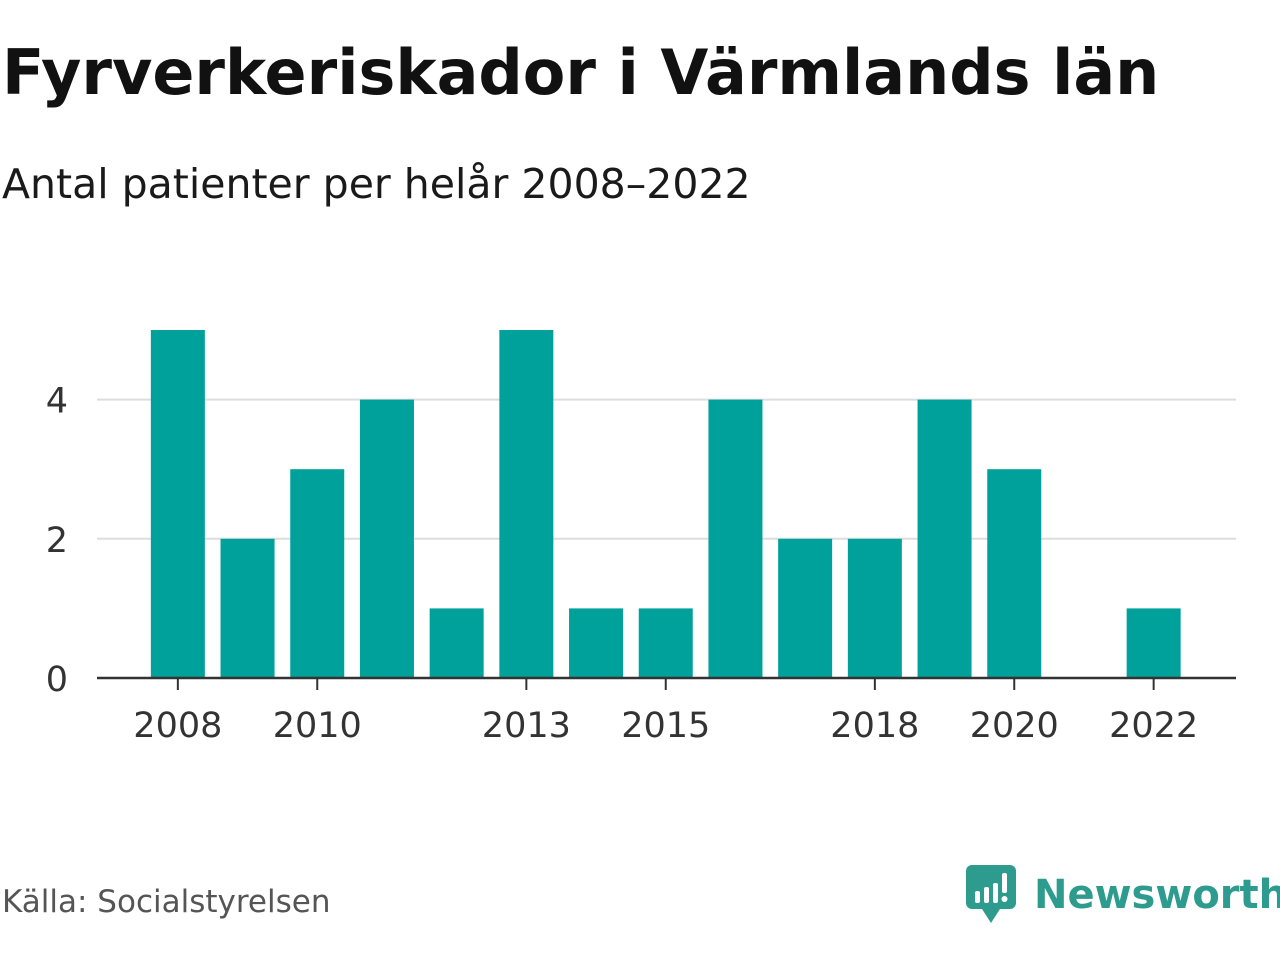 This screenshot has height=960, width=1280. What do you see at coordinates (805, 608) in the screenshot?
I see `bar-2017` at bounding box center [805, 608].